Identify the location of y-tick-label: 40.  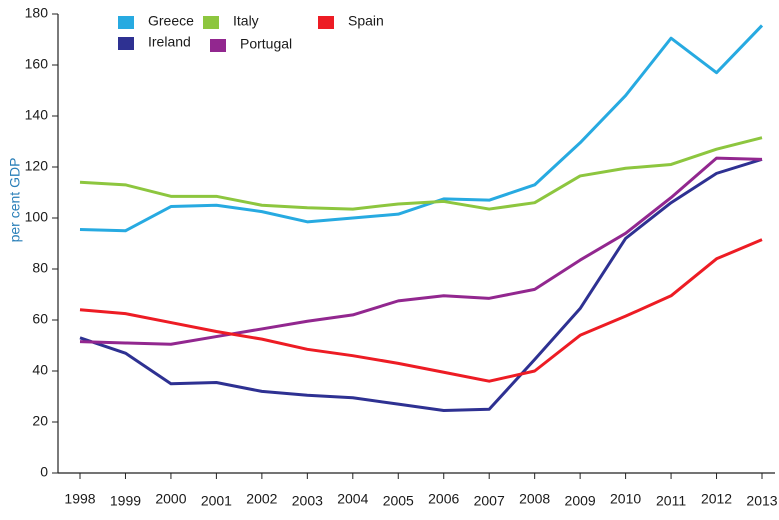
(40, 370).